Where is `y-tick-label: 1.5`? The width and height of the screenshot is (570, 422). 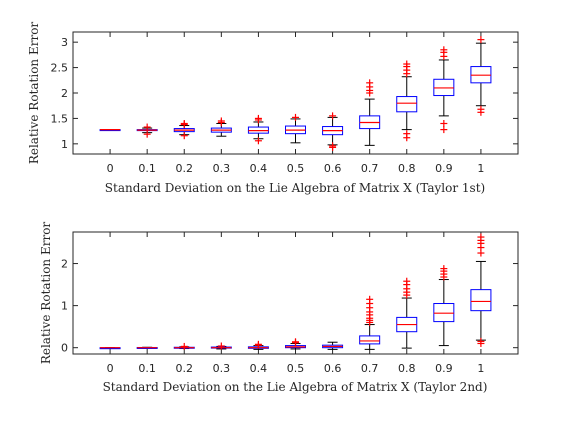
y-tick-label: 1.5 is located at coordinates (60, 118).